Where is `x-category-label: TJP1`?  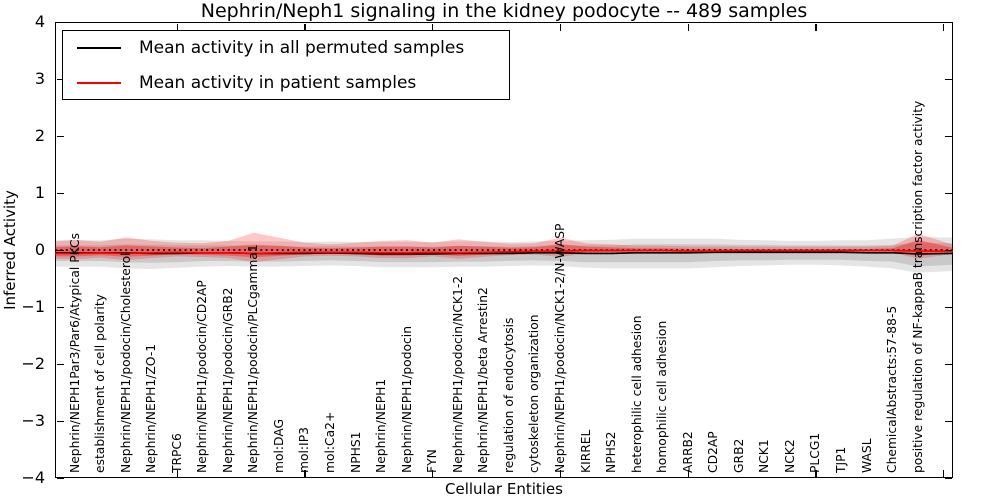
x-category-label: TJP1 is located at coordinates (841, 459).